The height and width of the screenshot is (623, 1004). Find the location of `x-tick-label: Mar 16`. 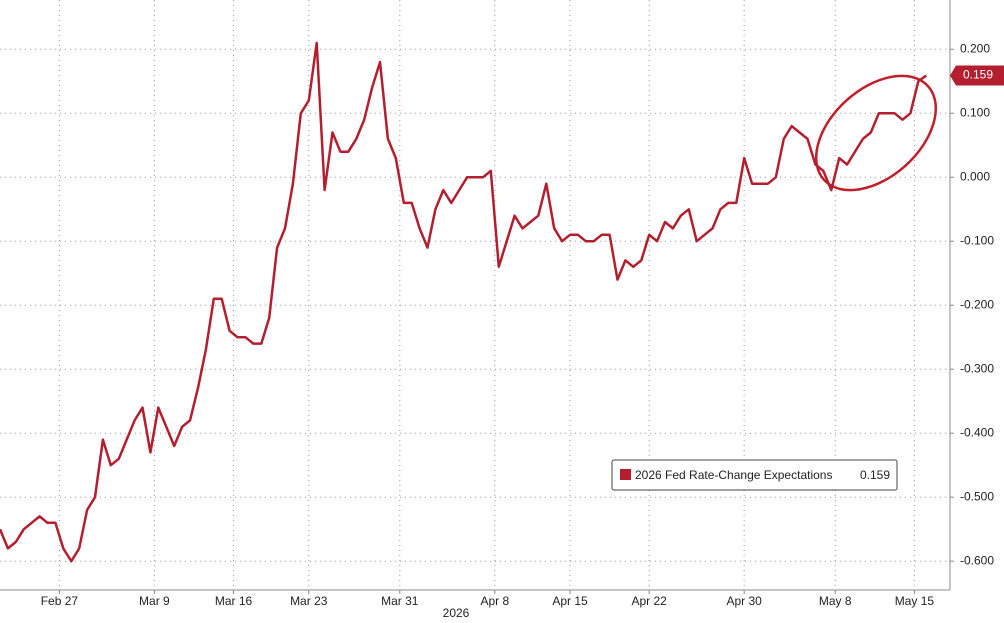

x-tick-label: Mar 16 is located at coordinates (234, 601).